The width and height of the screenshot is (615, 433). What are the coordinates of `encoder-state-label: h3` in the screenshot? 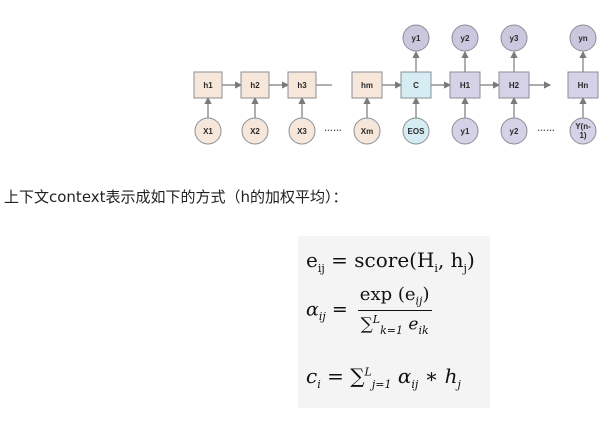 It's located at (302, 85).